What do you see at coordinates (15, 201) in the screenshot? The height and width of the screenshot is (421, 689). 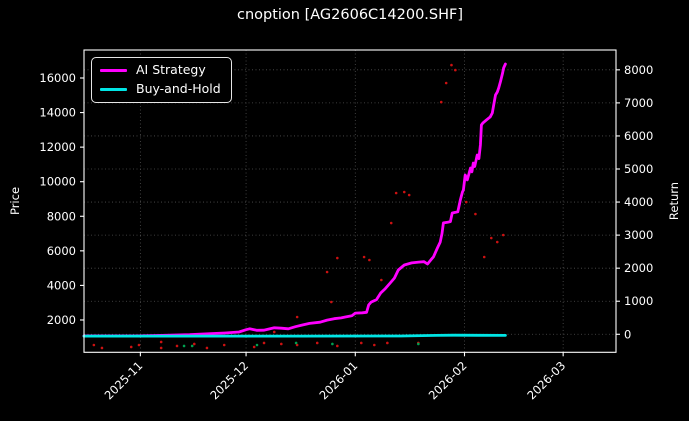 I see `left-axis-label: Price` at bounding box center [15, 201].